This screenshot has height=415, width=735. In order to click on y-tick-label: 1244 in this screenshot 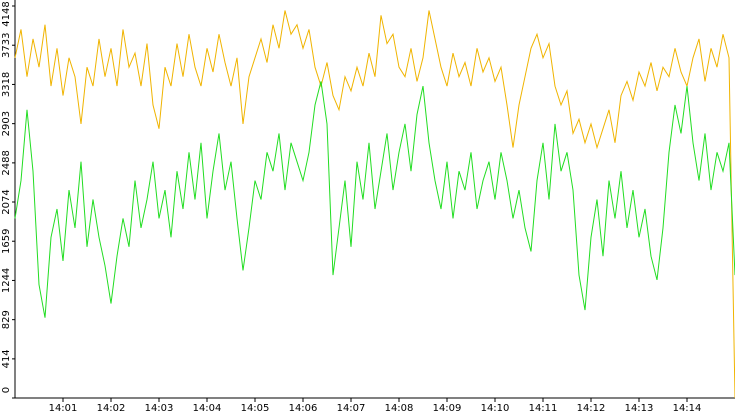, I will do `click(6, 280)`.